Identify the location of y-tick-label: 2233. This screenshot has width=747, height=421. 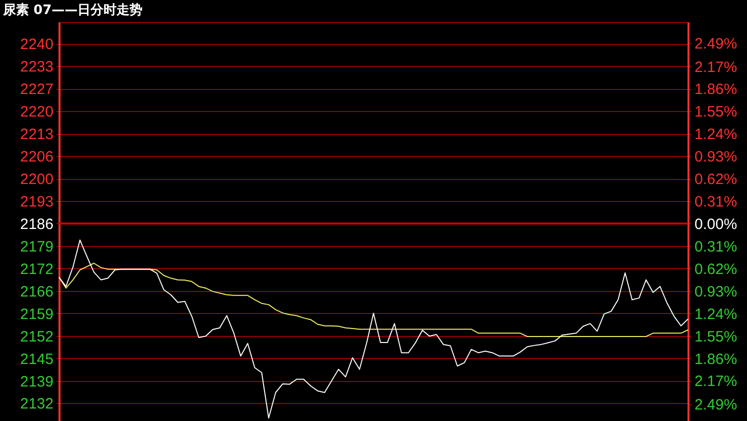
(37, 67).